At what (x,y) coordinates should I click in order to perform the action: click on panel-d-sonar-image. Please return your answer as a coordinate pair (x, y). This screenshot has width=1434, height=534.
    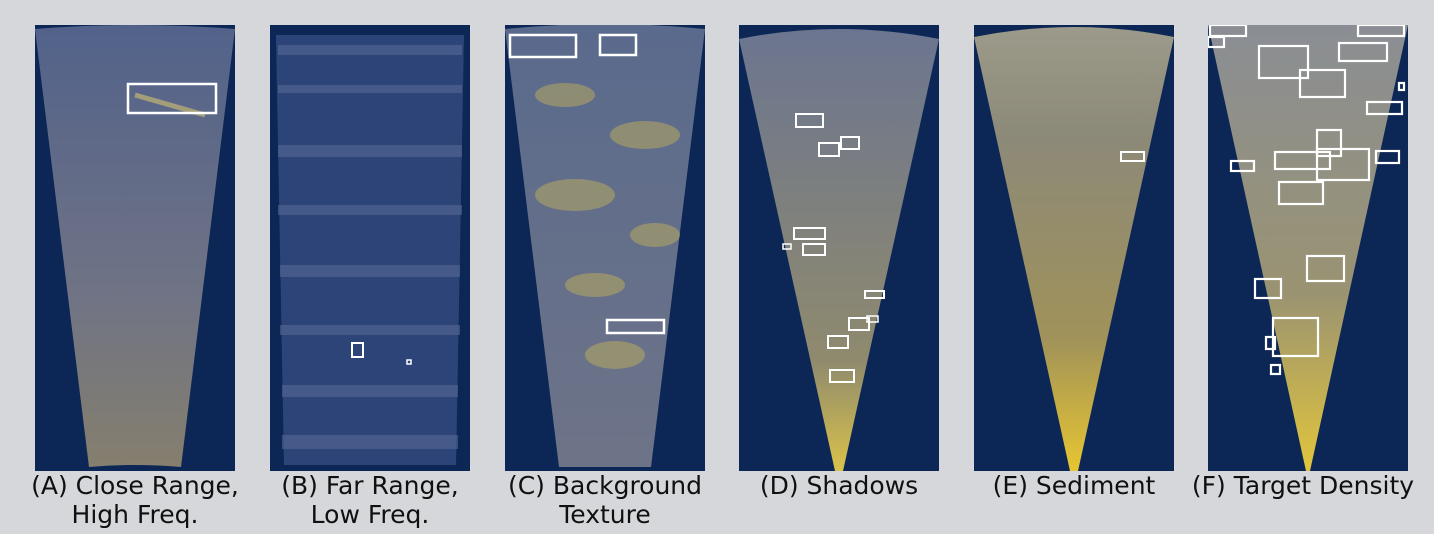
    Looking at the image, I should click on (839, 248).